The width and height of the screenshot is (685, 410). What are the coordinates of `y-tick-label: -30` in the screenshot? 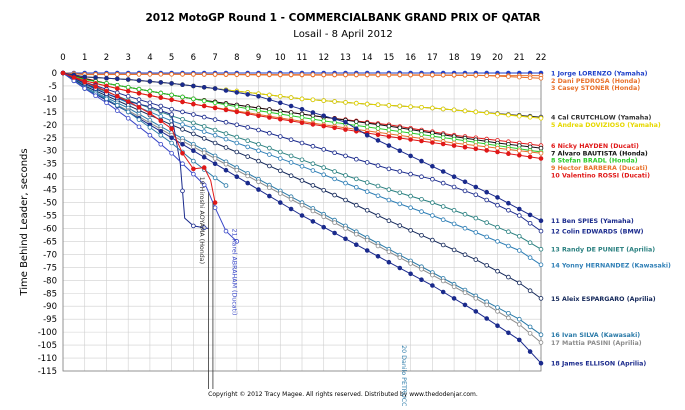 It's located at (50, 152).